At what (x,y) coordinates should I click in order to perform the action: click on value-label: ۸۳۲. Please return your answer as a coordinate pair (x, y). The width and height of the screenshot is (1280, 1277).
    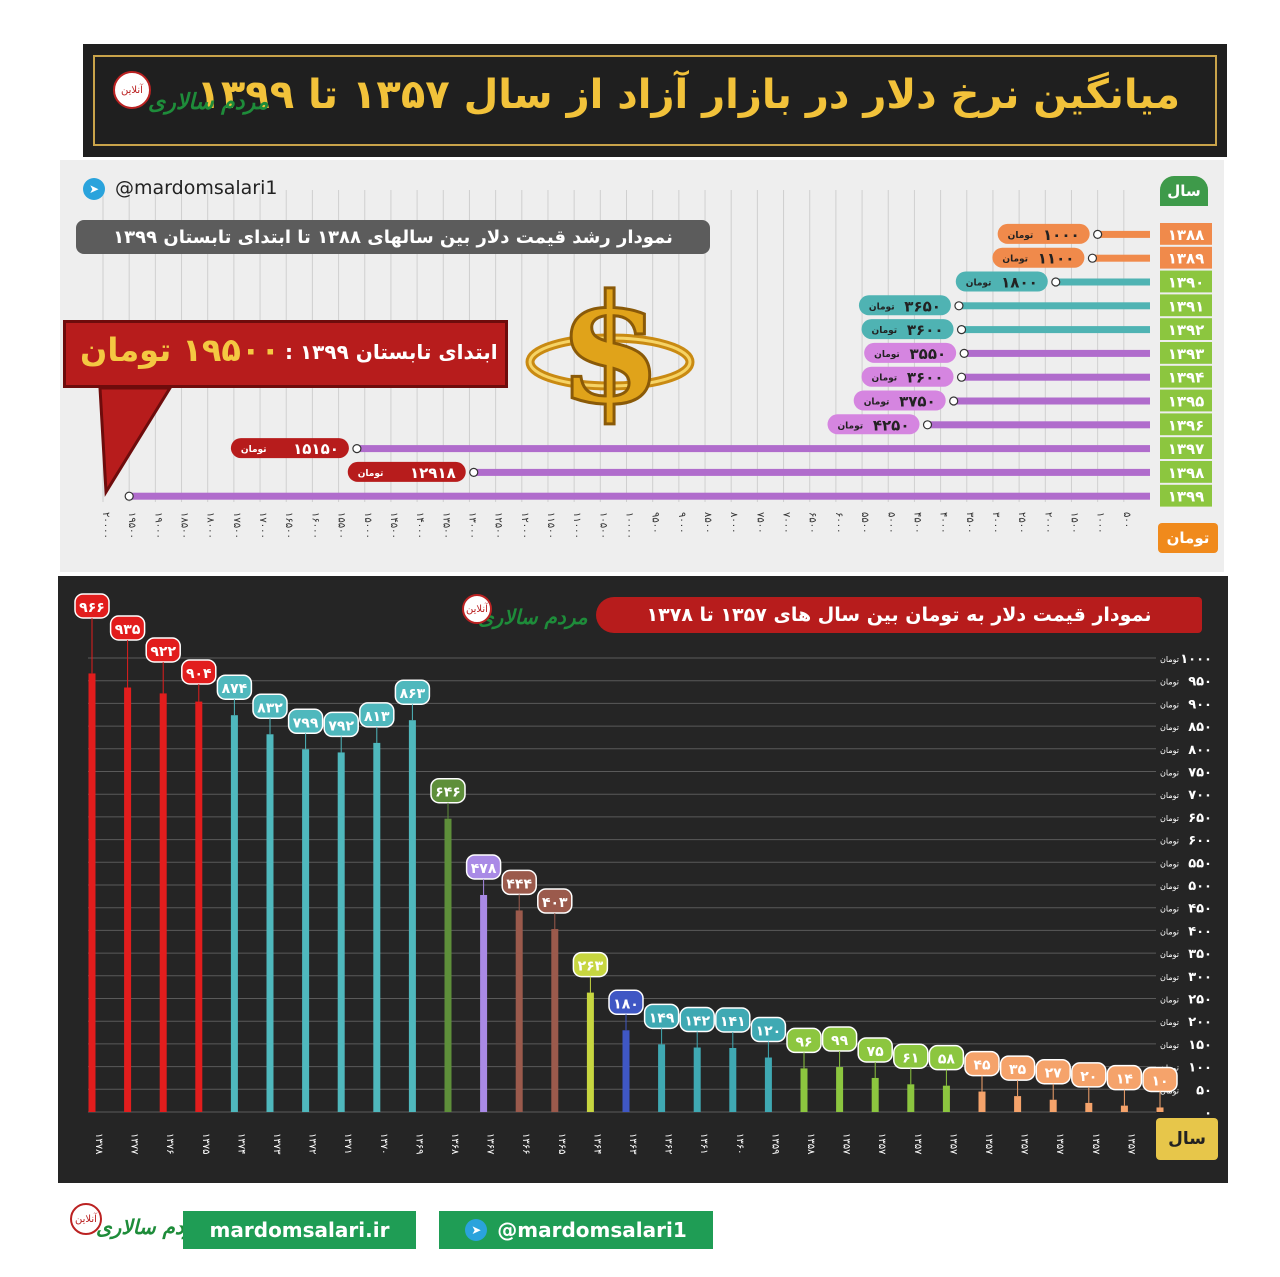
    Looking at the image, I should click on (270, 708).